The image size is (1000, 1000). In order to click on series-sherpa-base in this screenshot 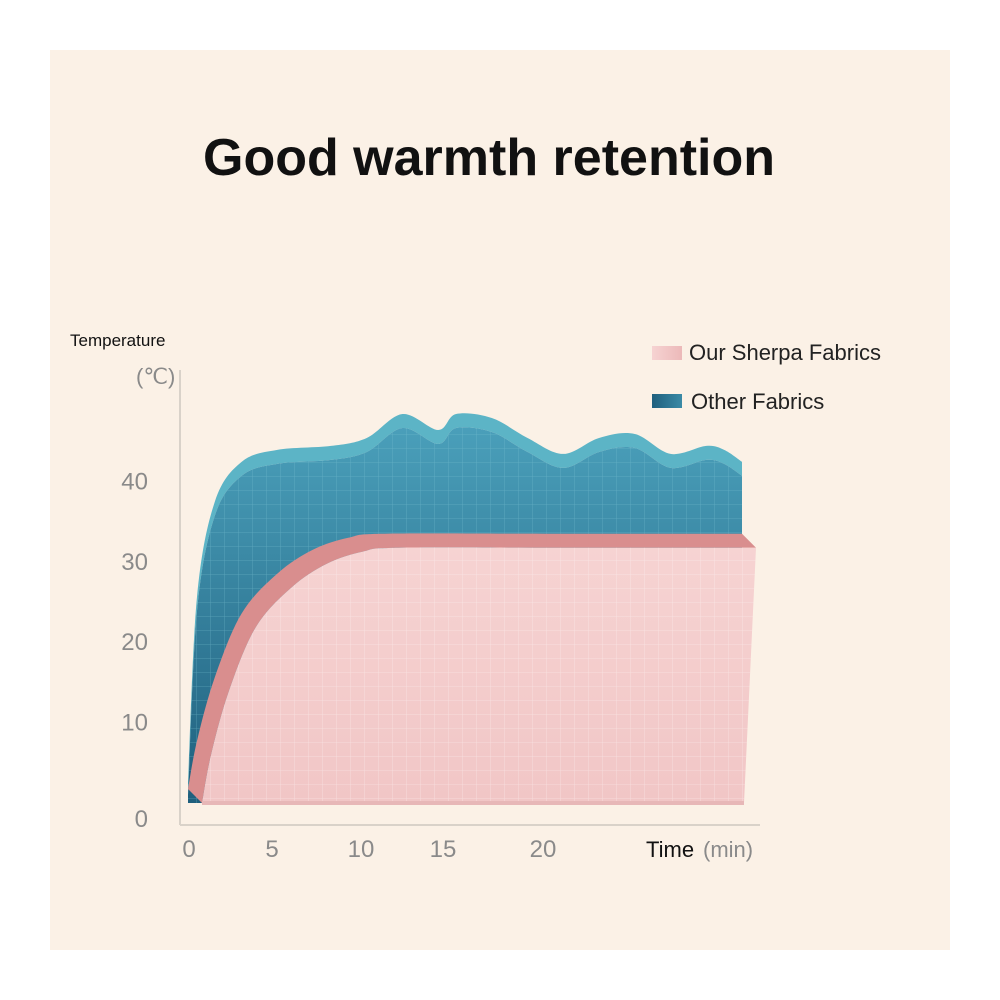, I will do `click(473, 803)`.